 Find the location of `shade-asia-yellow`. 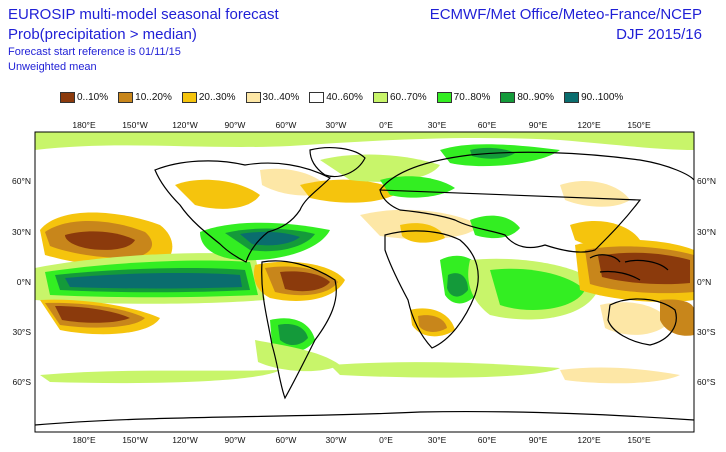

shade-asia-yellow is located at coordinates (595, 193).